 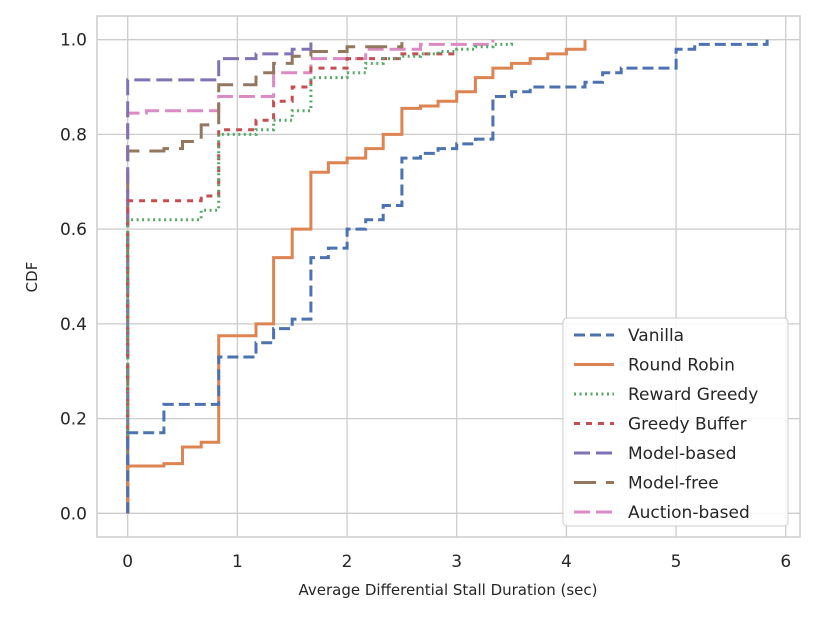 What do you see at coordinates (566, 562) in the screenshot?
I see `x-tick-label: 4` at bounding box center [566, 562].